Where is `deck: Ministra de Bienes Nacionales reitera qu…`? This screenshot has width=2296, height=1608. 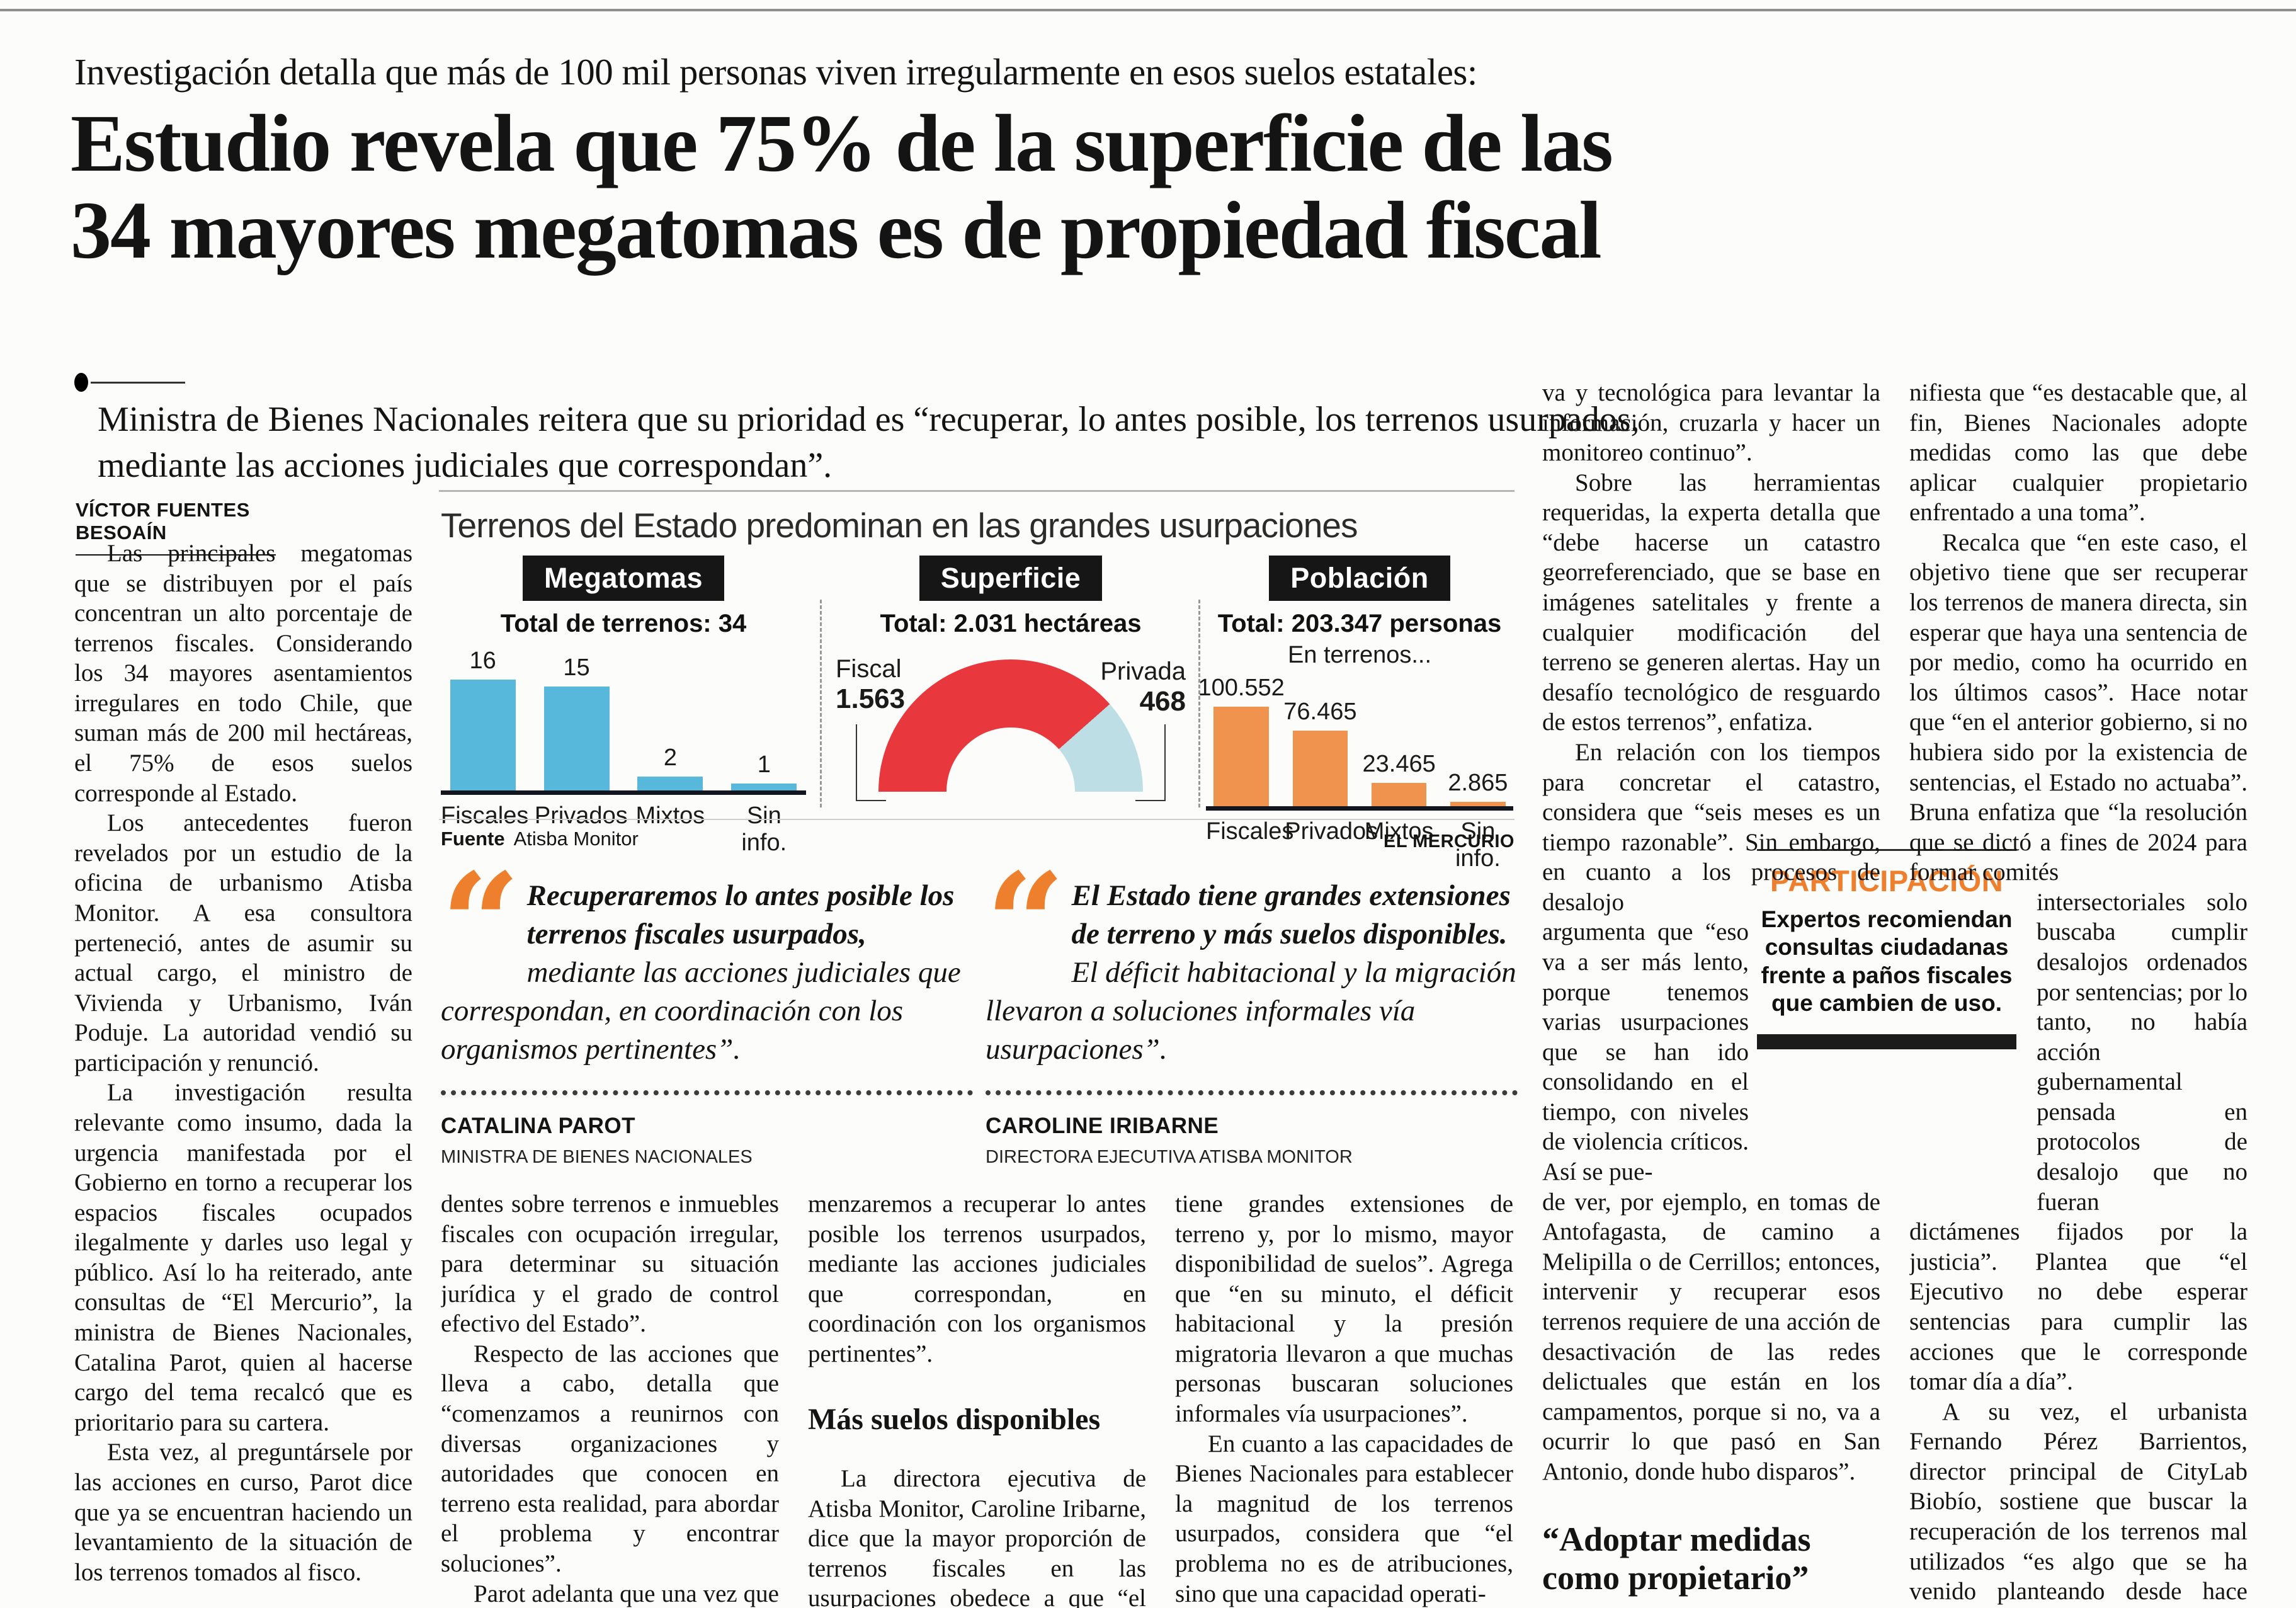 deck: Ministra de Bienes Nacionales reitera qu… is located at coordinates (869, 442).